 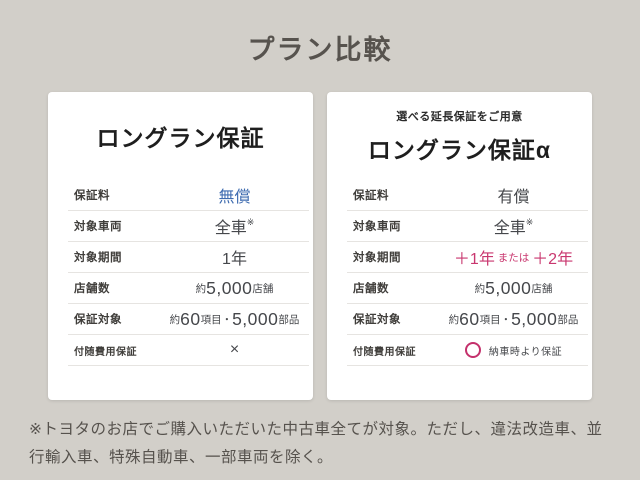 I want to click on row-value: 有償, so click(x=513, y=195).